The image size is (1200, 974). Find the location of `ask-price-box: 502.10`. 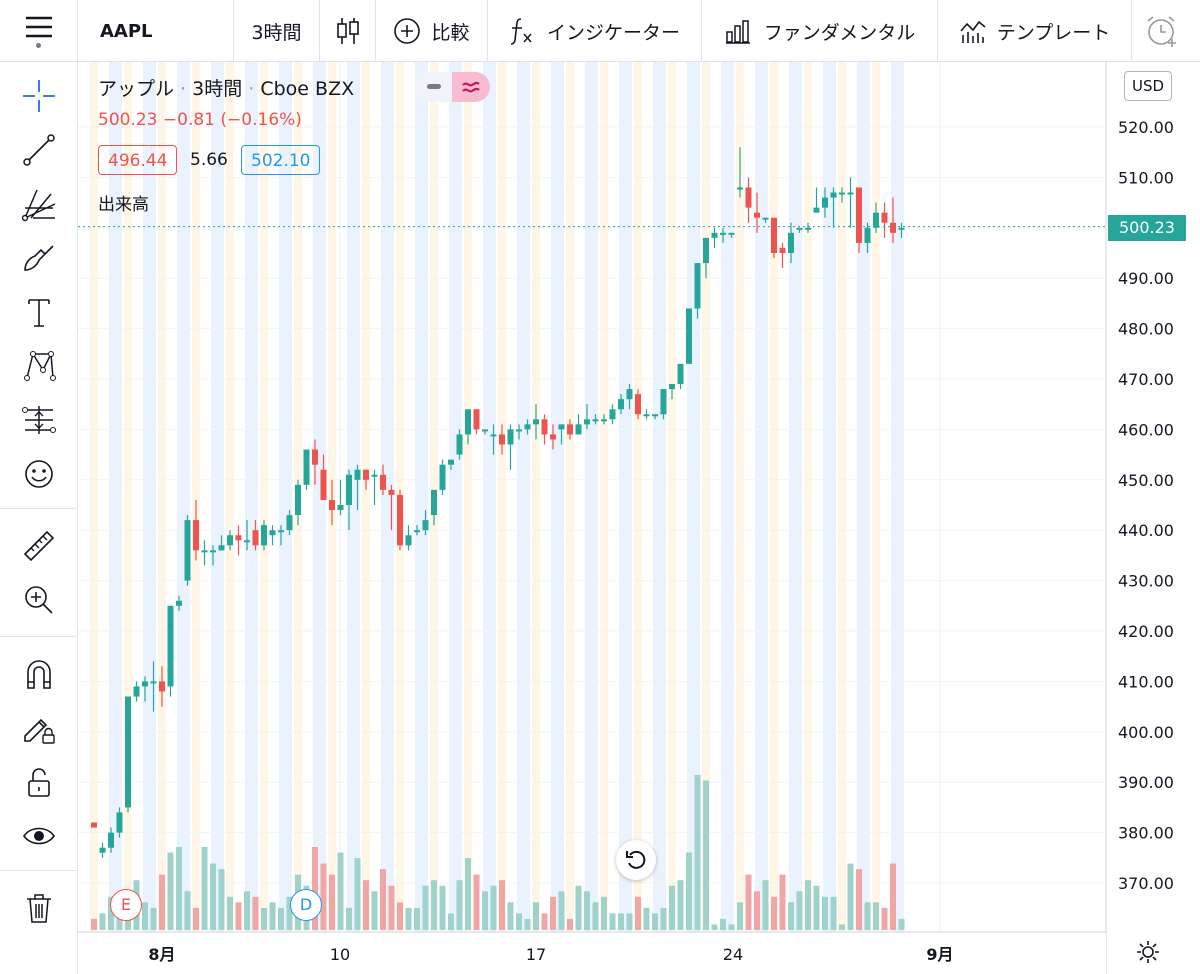

ask-price-box: 502.10 is located at coordinates (281, 160).